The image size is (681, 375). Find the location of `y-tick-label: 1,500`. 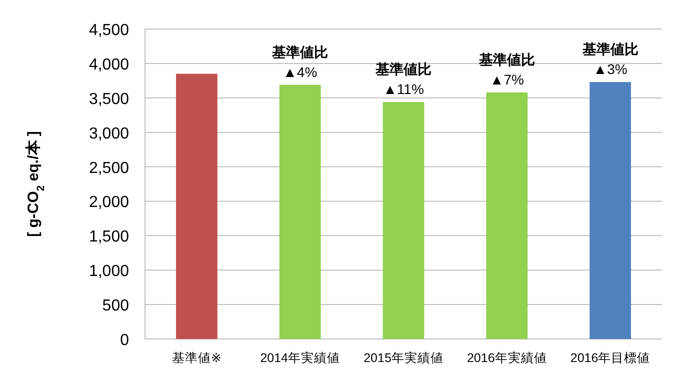

y-tick-label: 1,500 is located at coordinates (109, 237).